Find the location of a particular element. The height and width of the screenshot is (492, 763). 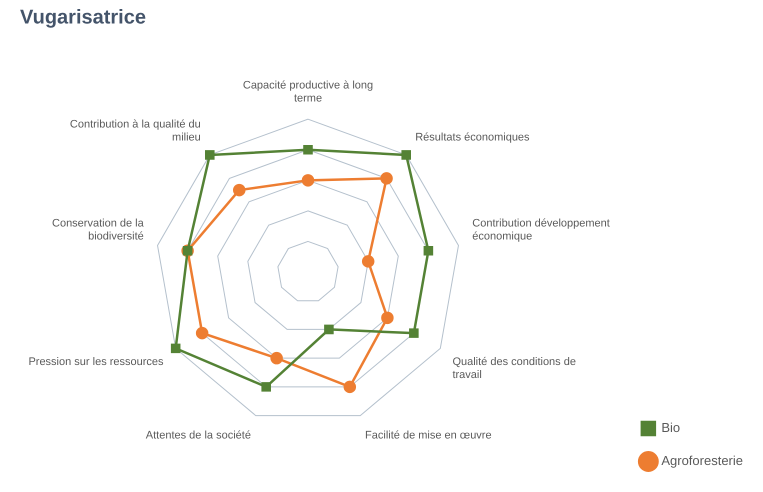

spoke-label: Contribution à la qualité du milieu is located at coordinates (135, 131).